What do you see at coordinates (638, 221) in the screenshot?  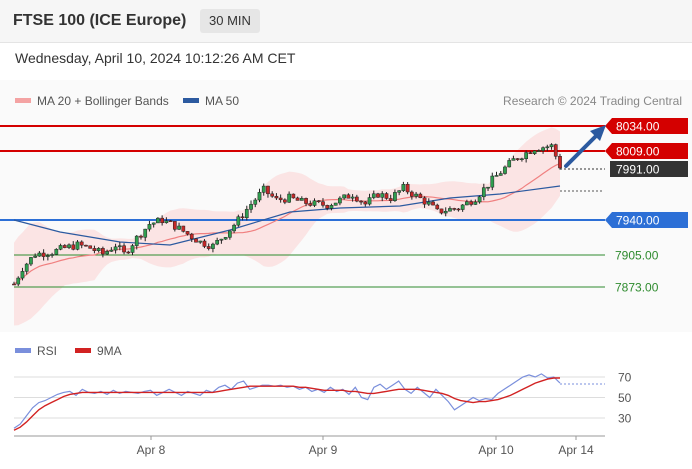 I see `pivot-level-label: 7940.00` at bounding box center [638, 221].